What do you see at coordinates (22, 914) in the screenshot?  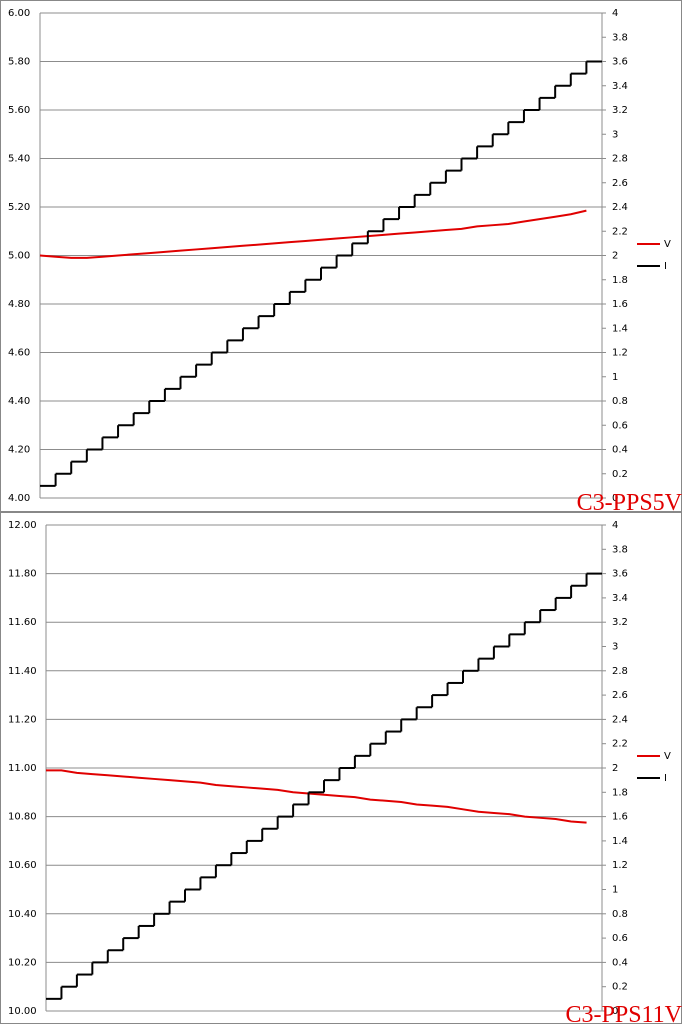 I see `y-tick-label: 10.40` at bounding box center [22, 914].